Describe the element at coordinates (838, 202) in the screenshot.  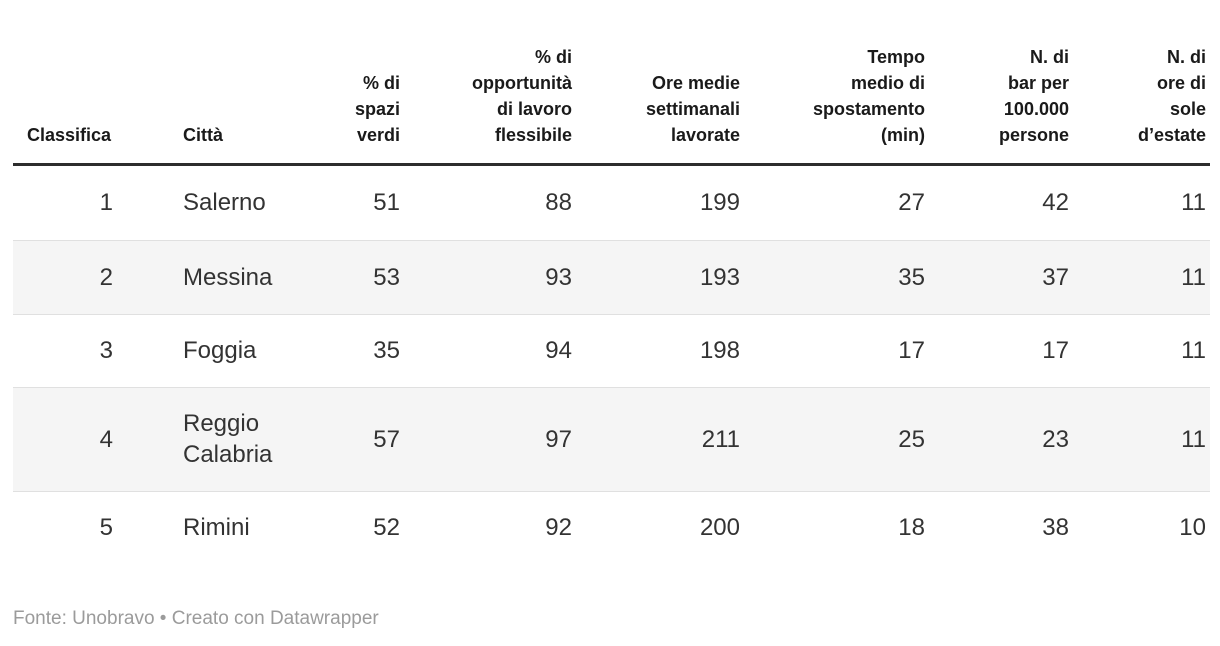
I see `value-cell: 27` at that location.